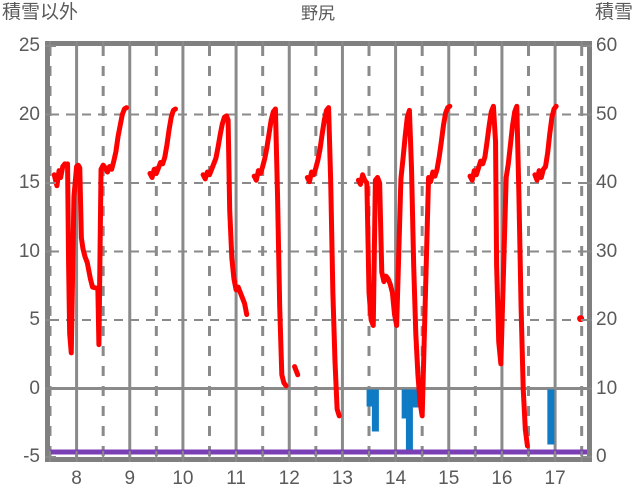 Image resolution: width=636 pixels, height=501 pixels. Describe the element at coordinates (607, 114) in the screenshot. I see `y-tick-right: 50` at that location.